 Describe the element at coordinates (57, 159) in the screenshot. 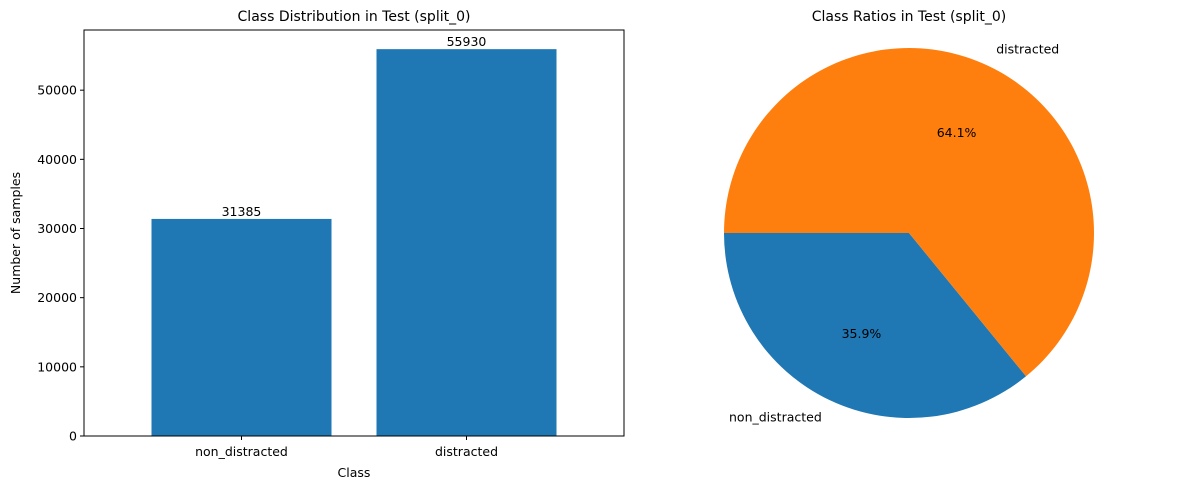

I see `y-tick-label: 40000` at that location.